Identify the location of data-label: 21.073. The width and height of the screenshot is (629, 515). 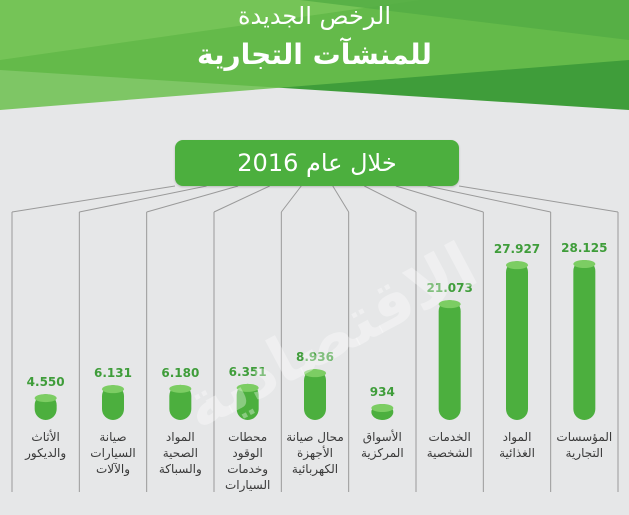
(450, 288).